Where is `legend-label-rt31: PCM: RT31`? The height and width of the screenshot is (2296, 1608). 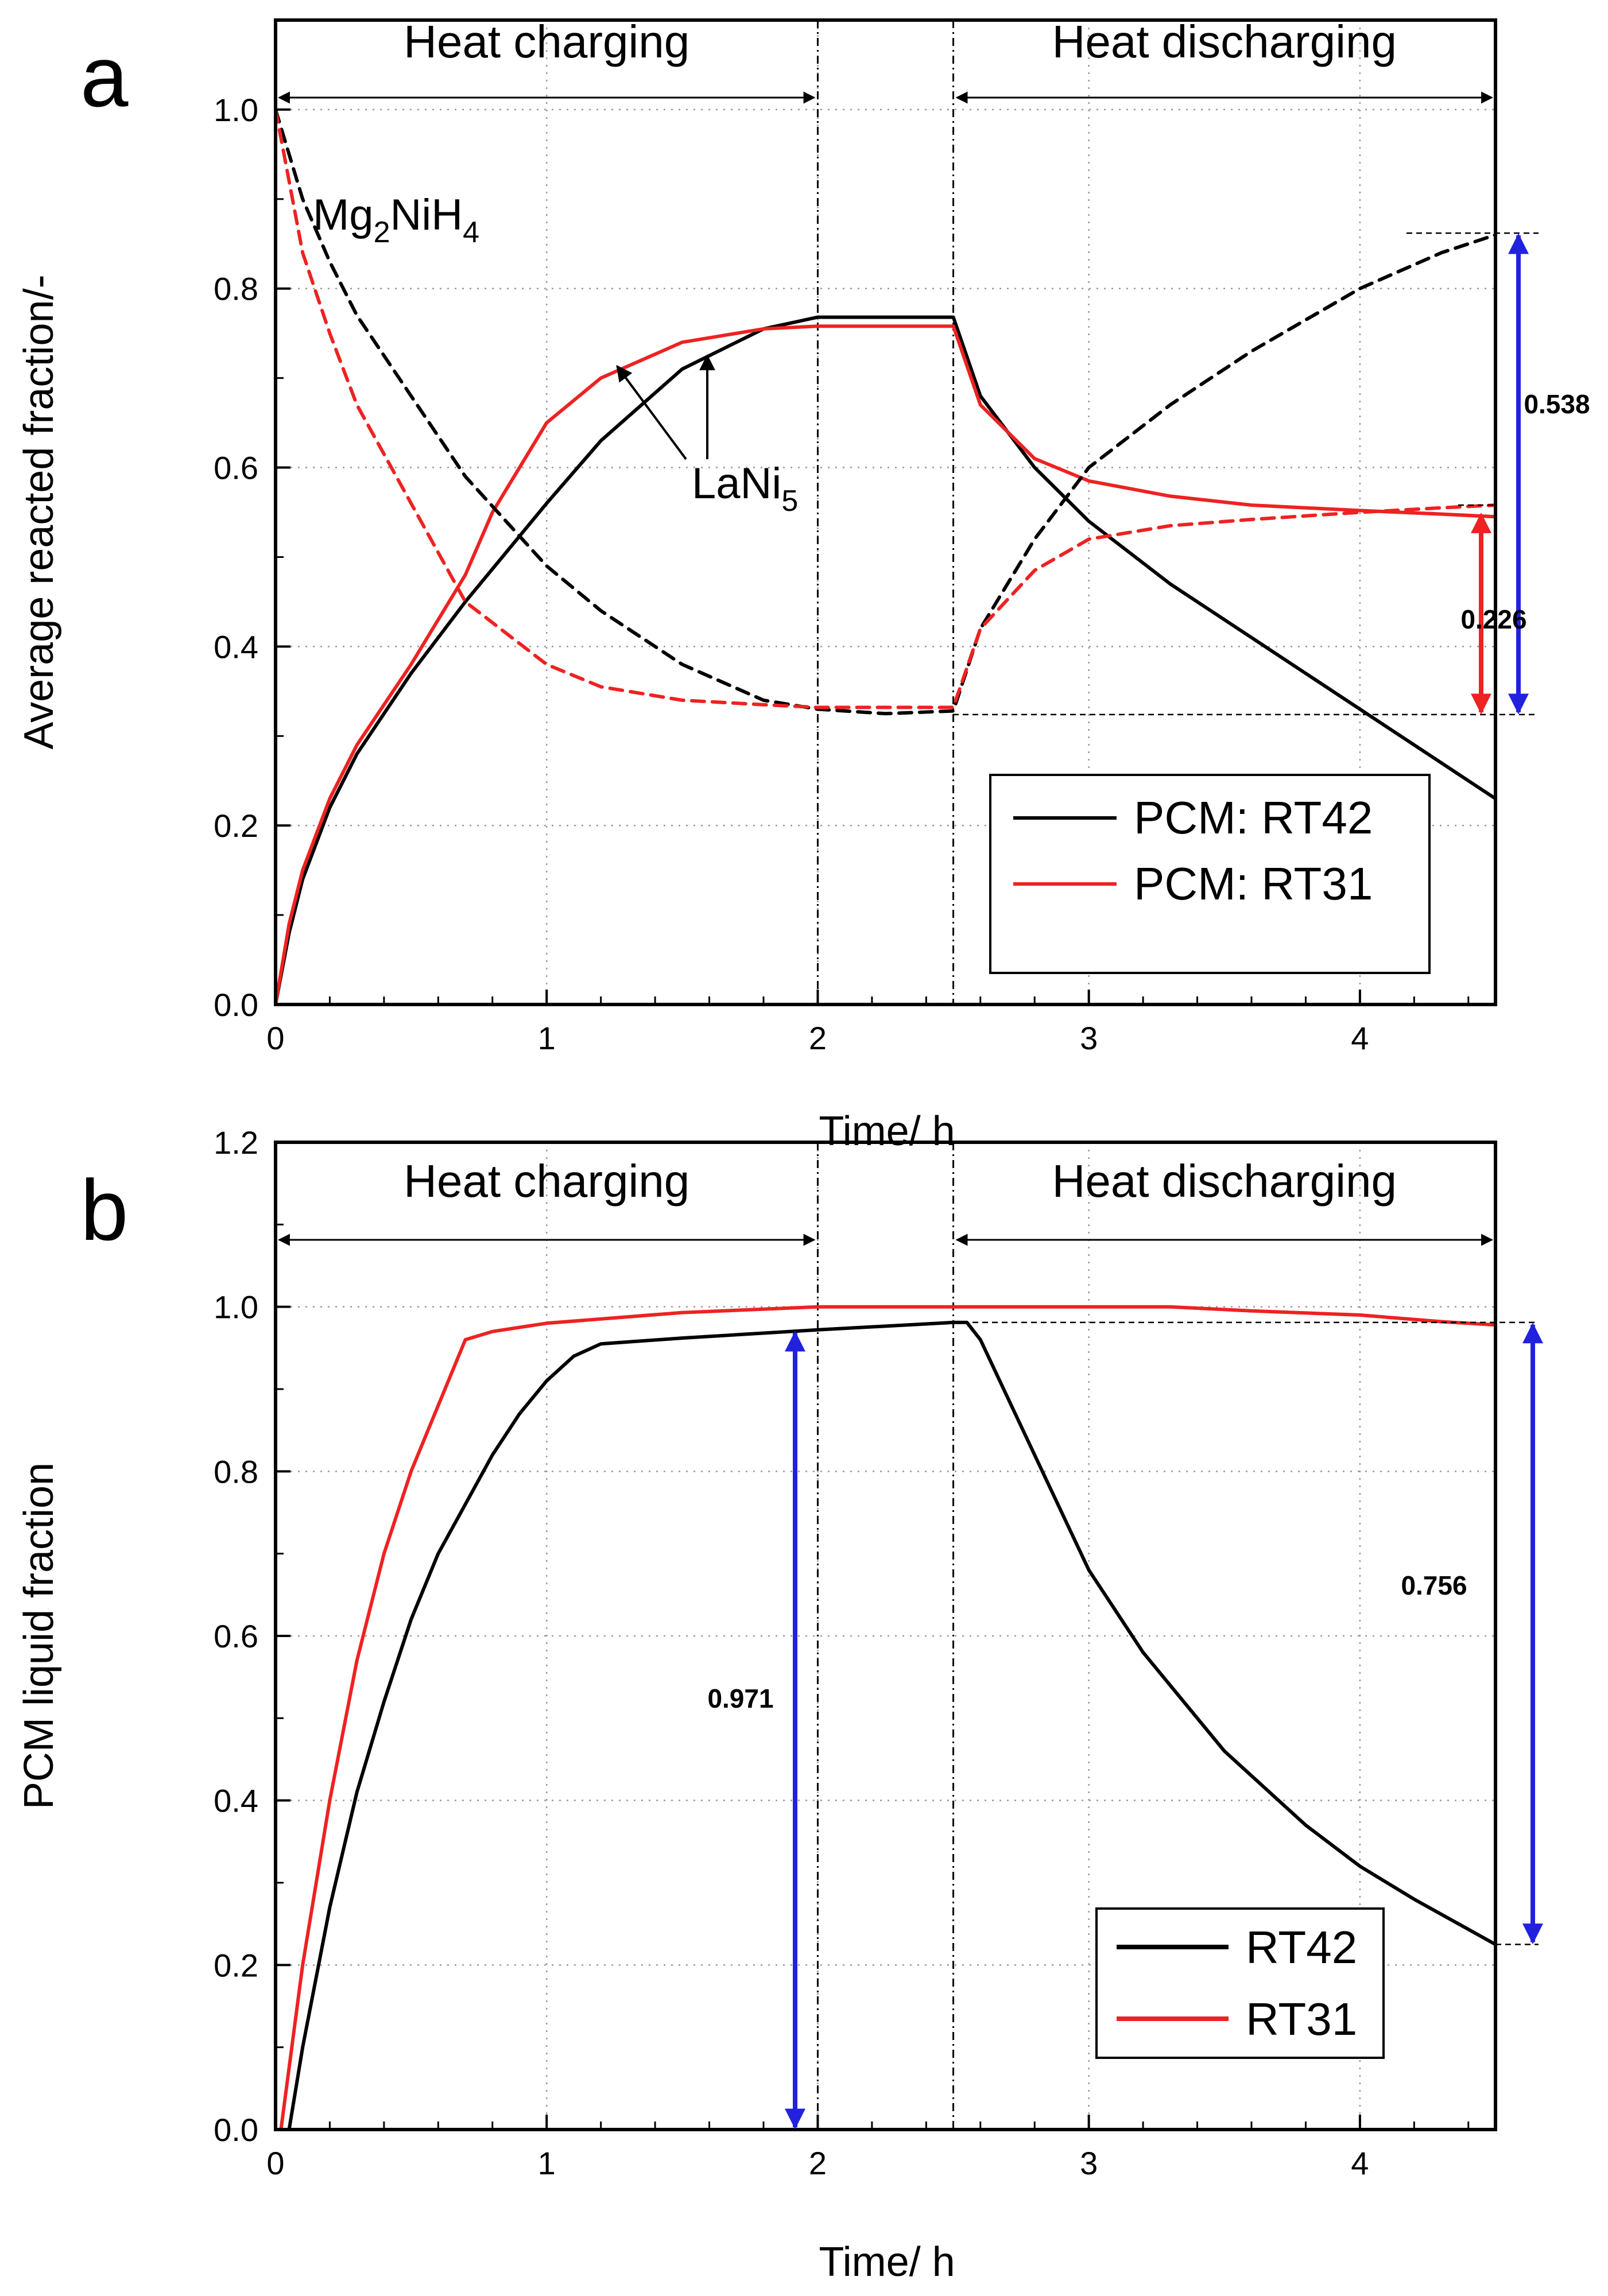
legend-label-rt31: PCM: RT31 is located at coordinates (1254, 883).